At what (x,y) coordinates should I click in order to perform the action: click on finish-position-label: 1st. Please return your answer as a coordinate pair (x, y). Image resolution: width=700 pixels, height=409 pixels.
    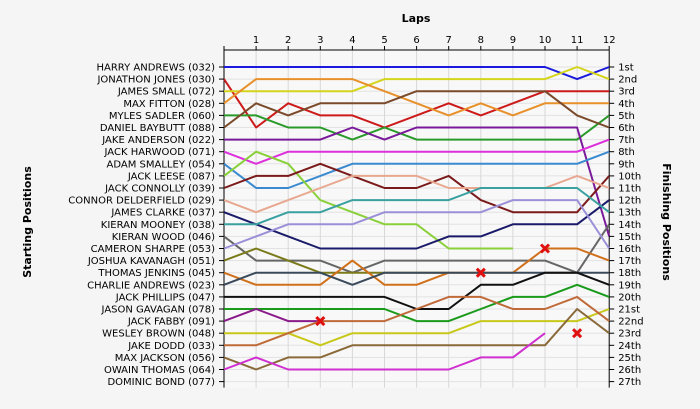
    Looking at the image, I should click on (626, 68).